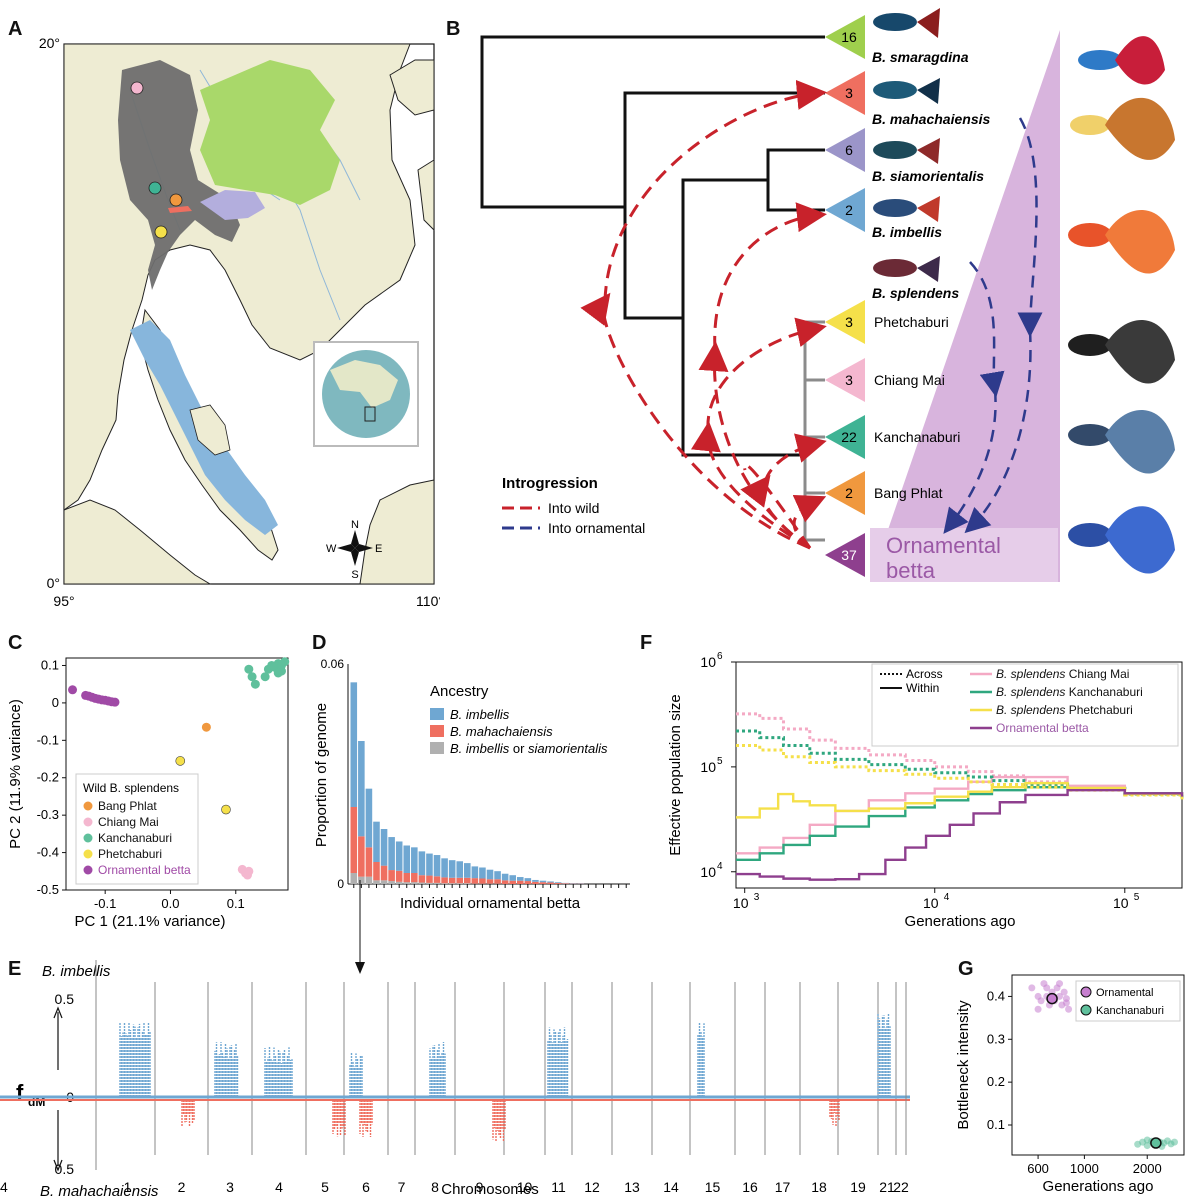 The height and width of the screenshot is (1200, 1192). I want to click on pca-ytick-label: -0.2, so click(48, 777).